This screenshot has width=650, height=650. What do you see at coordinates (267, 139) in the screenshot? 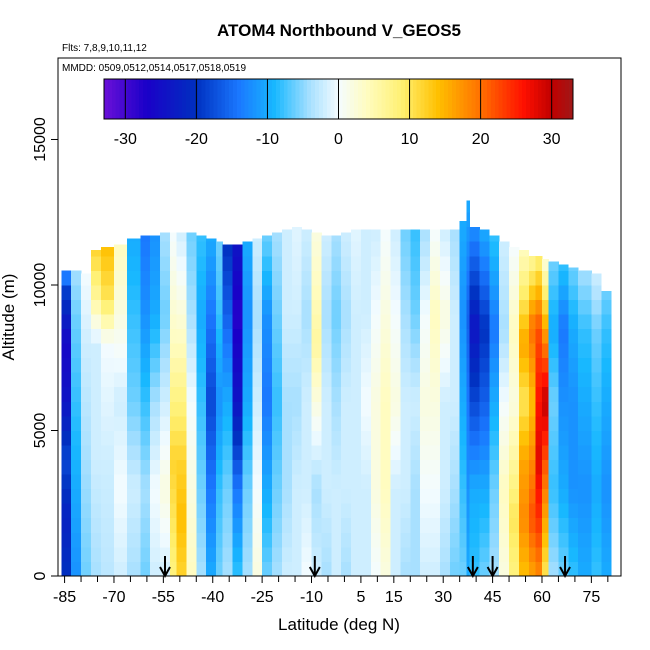
I see `colorbar-tick-label: -10` at bounding box center [267, 139].